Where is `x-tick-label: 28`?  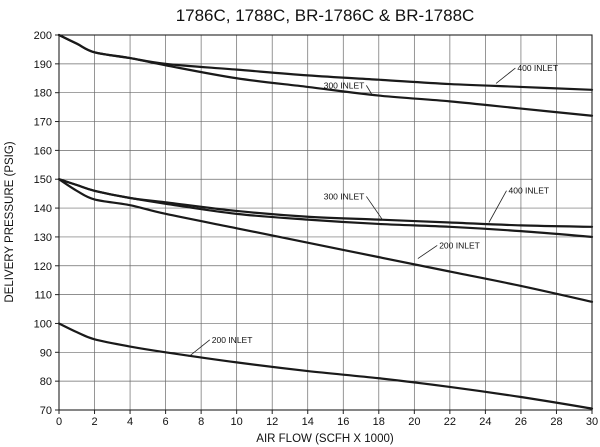
x-tick-label: 28 is located at coordinates (556, 422).